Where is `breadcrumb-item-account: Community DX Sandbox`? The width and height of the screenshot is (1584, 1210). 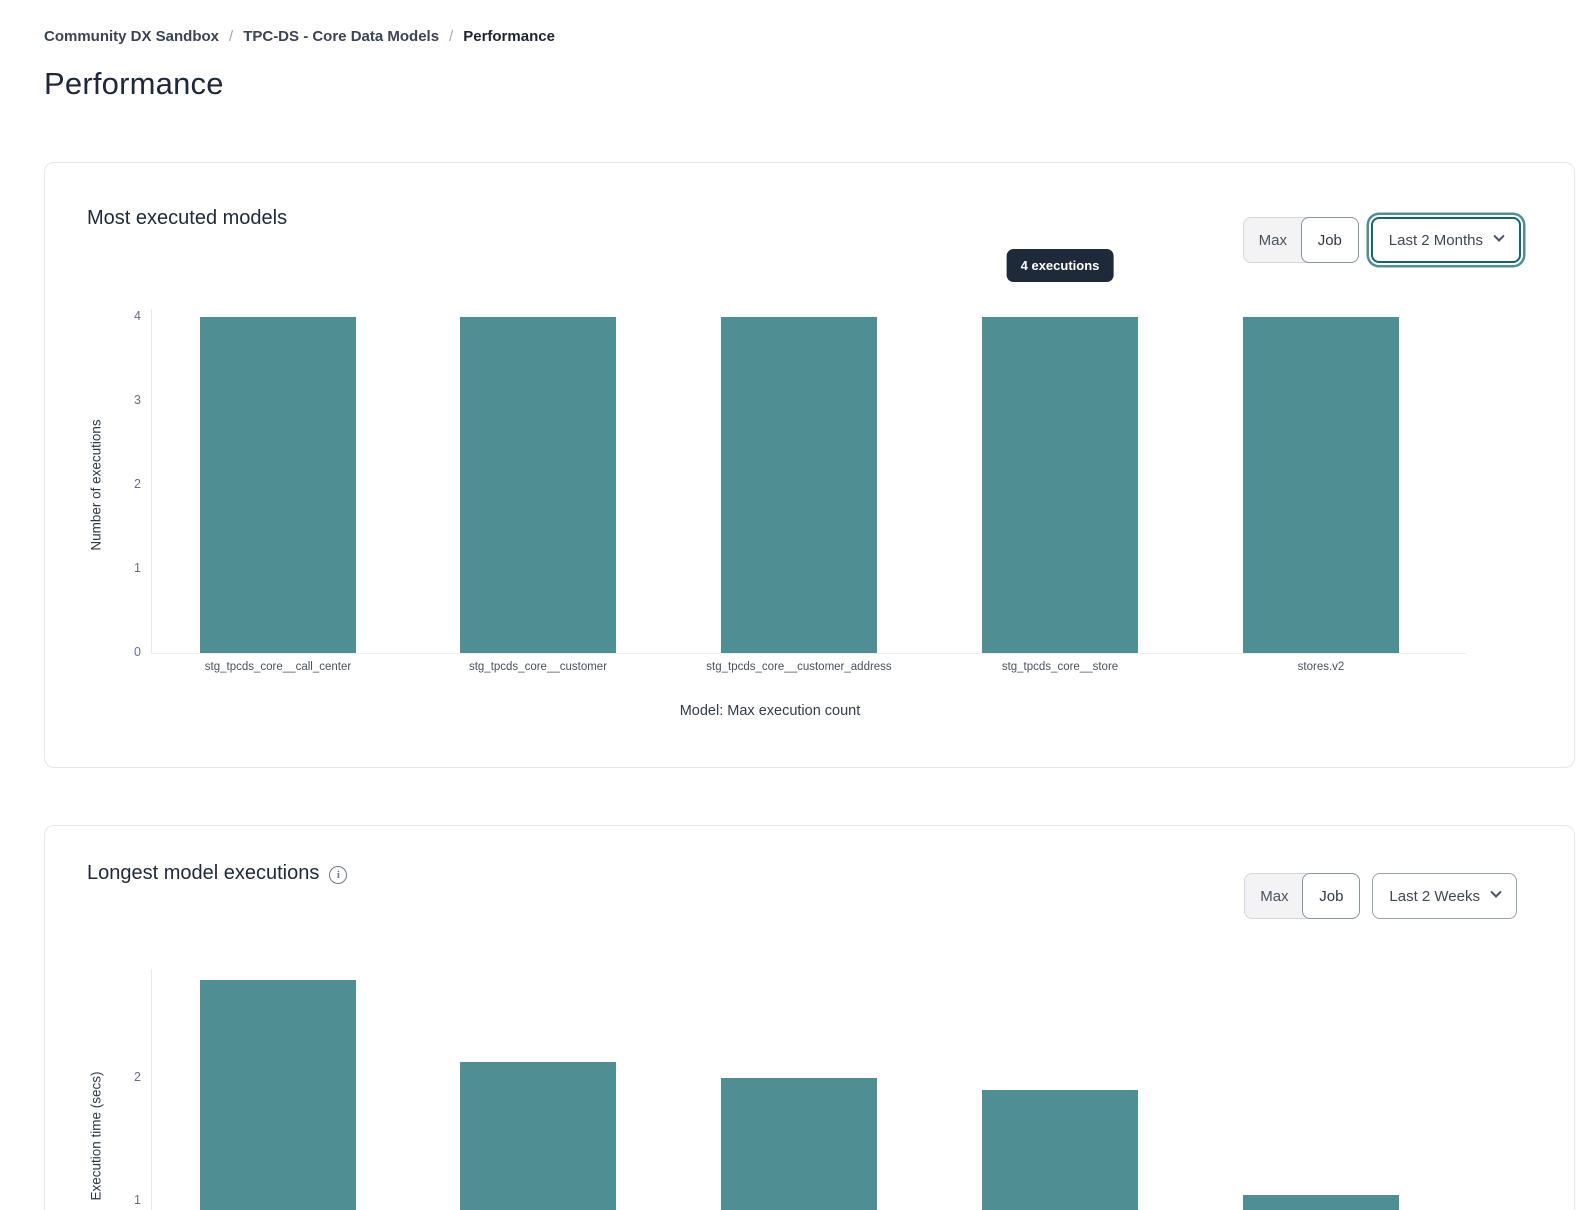 breadcrumb-item-account: Community DX Sandbox is located at coordinates (132, 36).